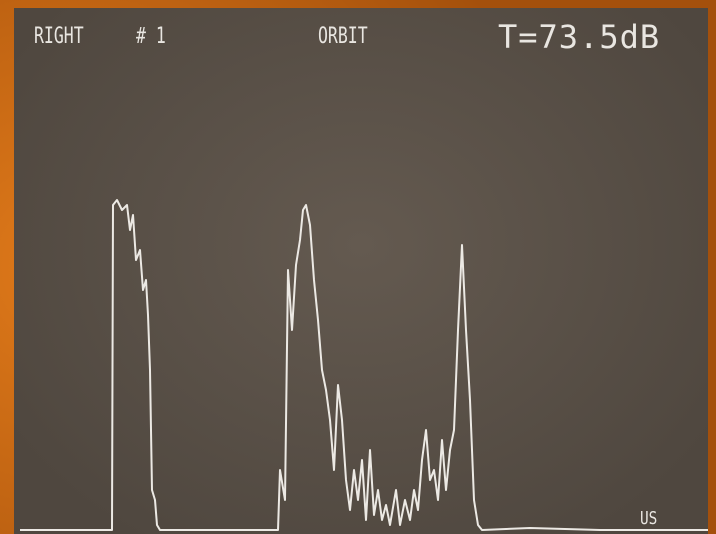 The width and height of the screenshot is (716, 534). I want to click on channel-label: RIGHT, so click(59, 36).